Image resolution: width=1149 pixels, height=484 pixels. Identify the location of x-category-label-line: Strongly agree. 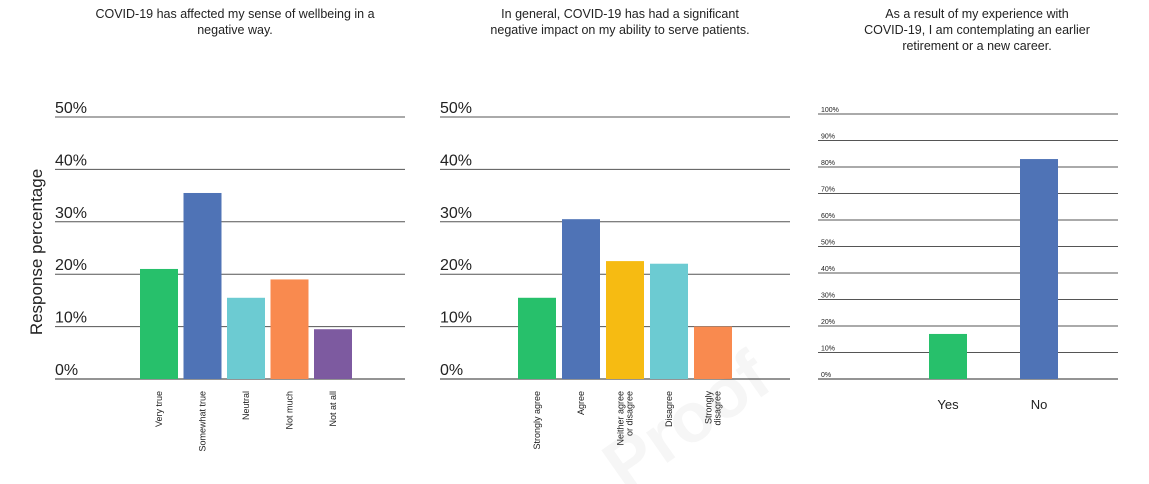
(537, 420).